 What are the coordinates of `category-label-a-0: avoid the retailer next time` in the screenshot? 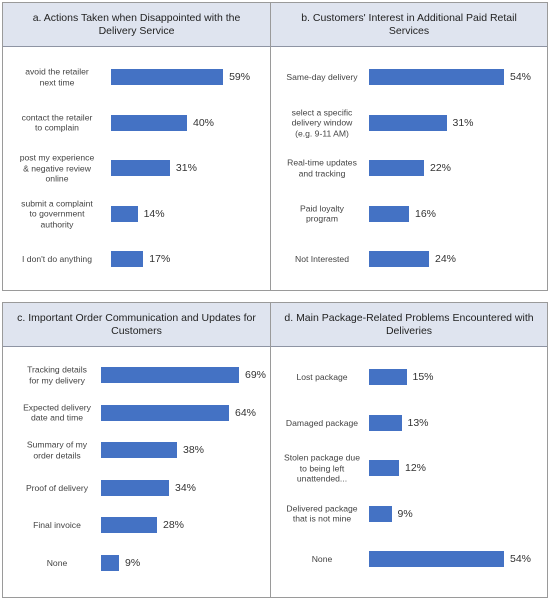 It's located at (57, 77).